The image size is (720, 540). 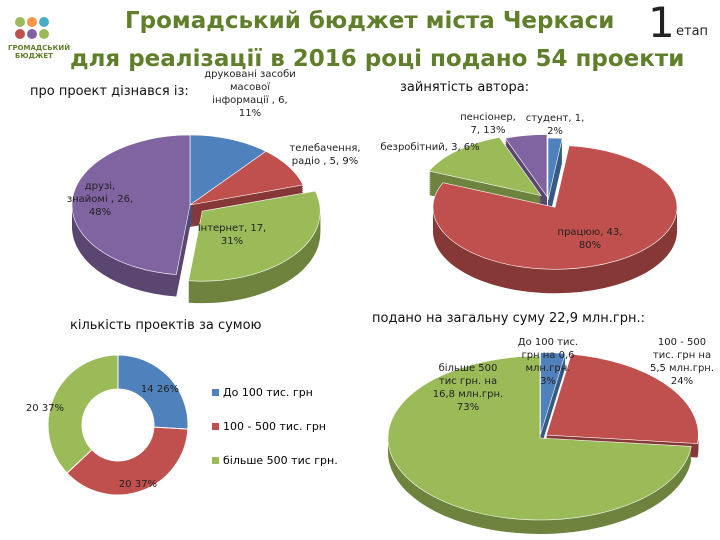 I want to click on stage-word: етап, so click(x=692, y=31).